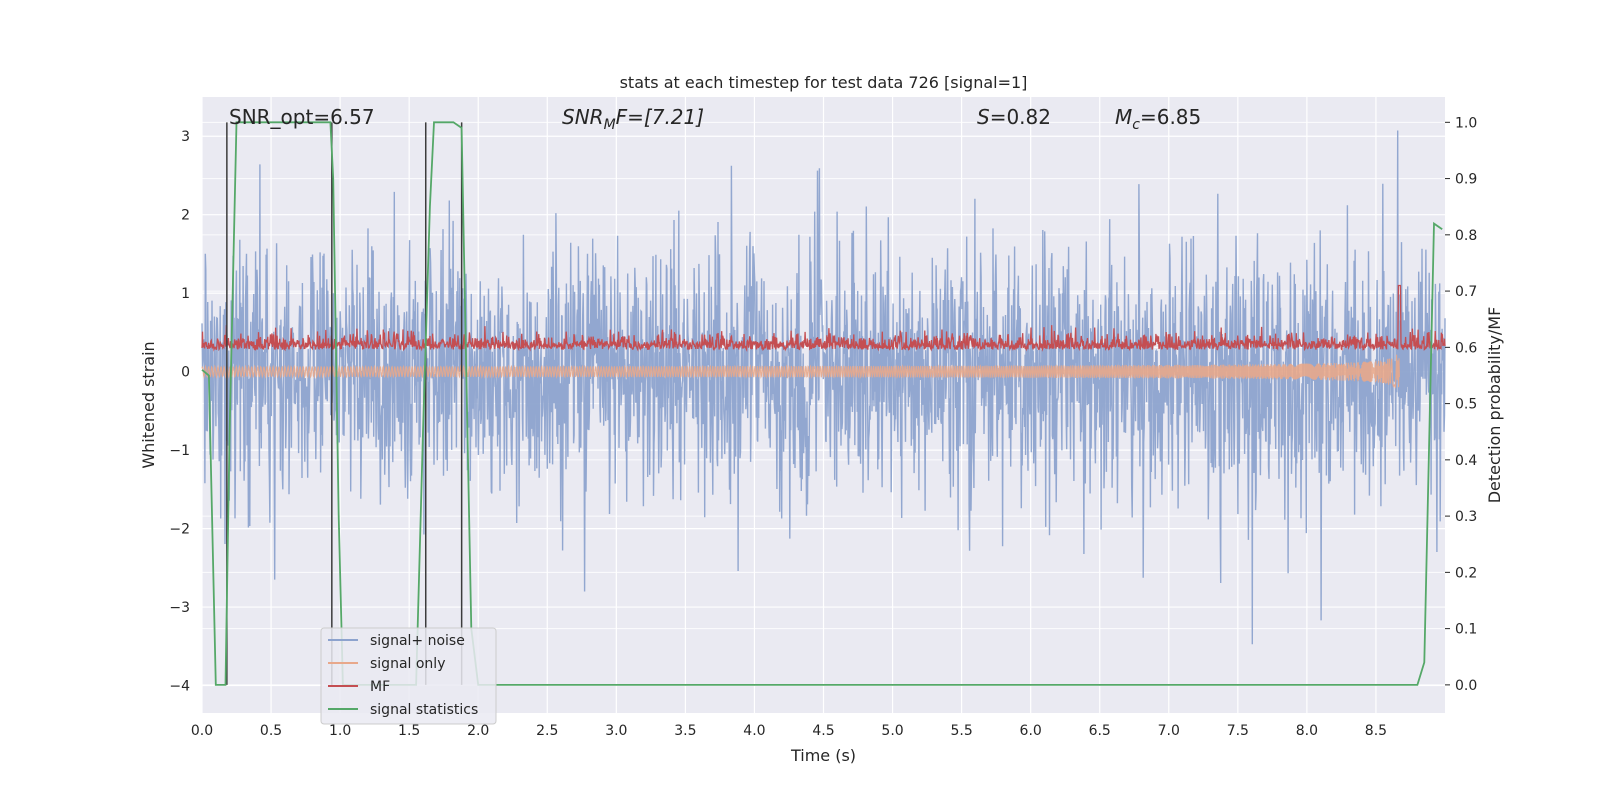 The image size is (1600, 800). I want to click on y-left-tick-label: 3, so click(185, 137).